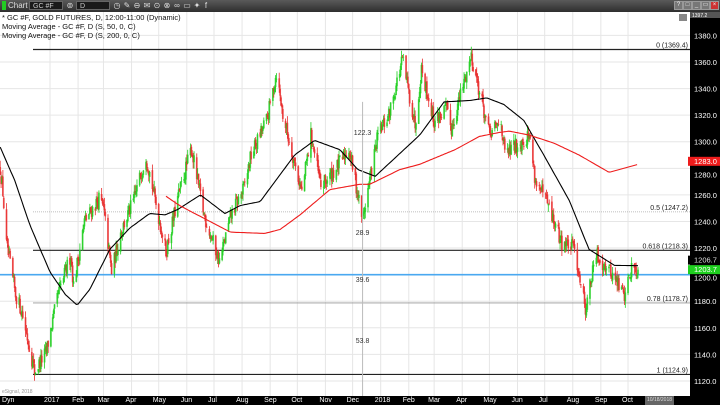  Describe the element at coordinates (177, 5) in the screenshot. I see `chain-icon: ∞` at that location.